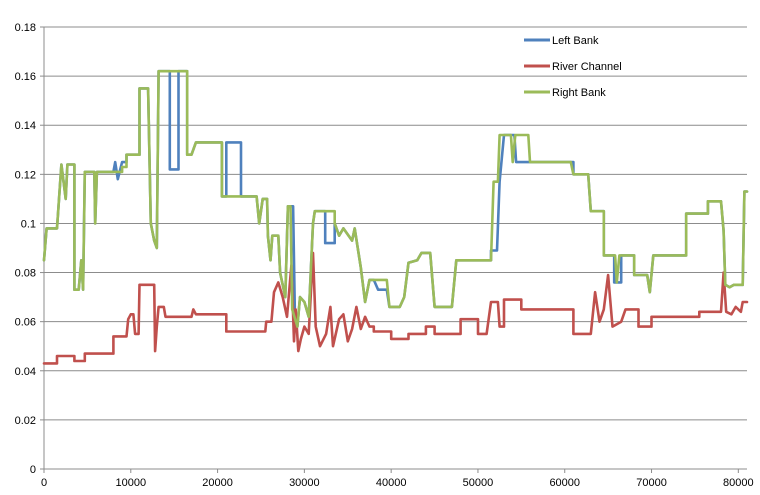 Image resolution: width=760 pixels, height=495 pixels. Describe the element at coordinates (33, 470) in the screenshot. I see `y-tick-label: 0` at that location.